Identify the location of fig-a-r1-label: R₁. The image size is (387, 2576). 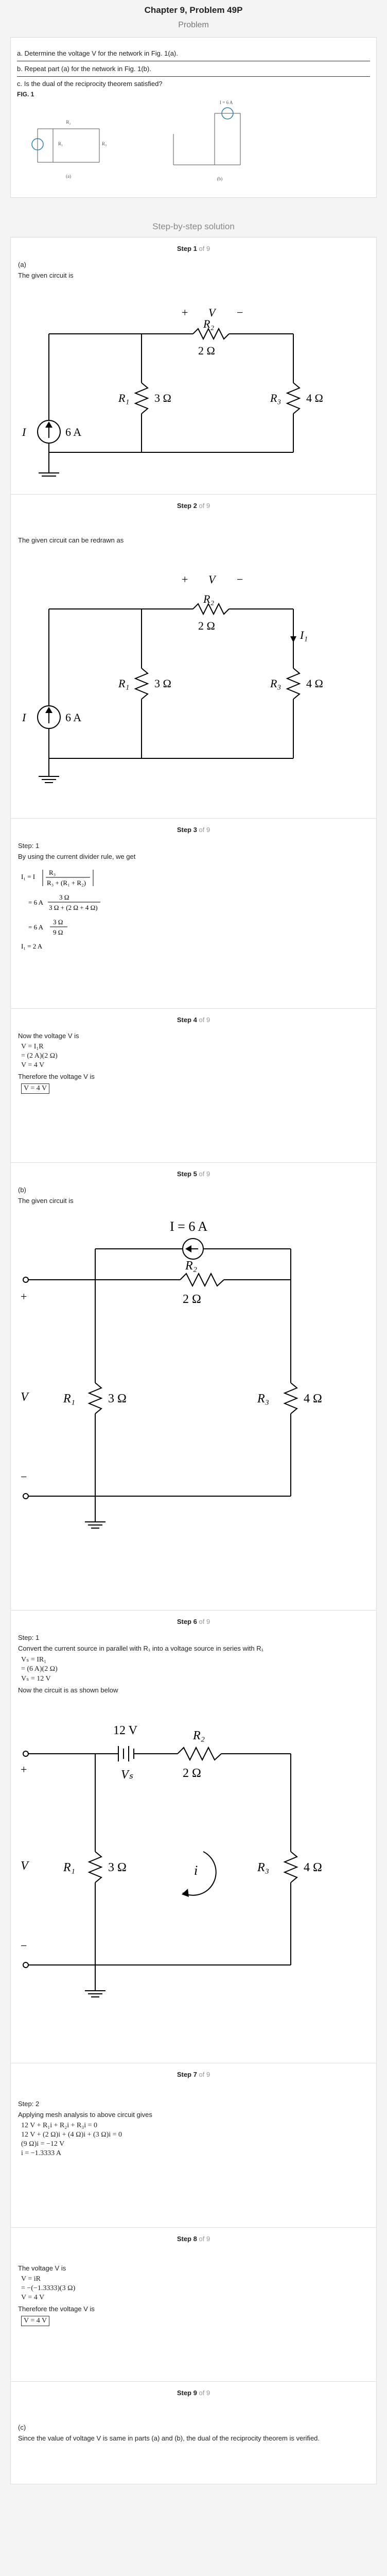
(60, 143).